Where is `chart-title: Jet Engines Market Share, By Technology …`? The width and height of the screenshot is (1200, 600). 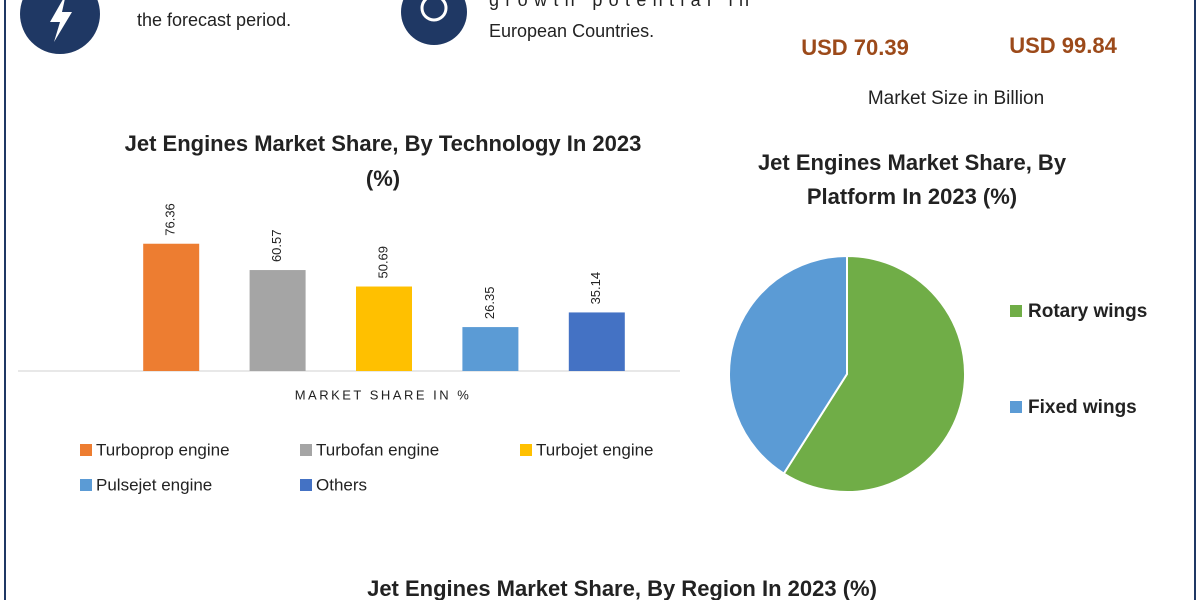 chart-title: Jet Engines Market Share, By Technology … is located at coordinates (383, 143).